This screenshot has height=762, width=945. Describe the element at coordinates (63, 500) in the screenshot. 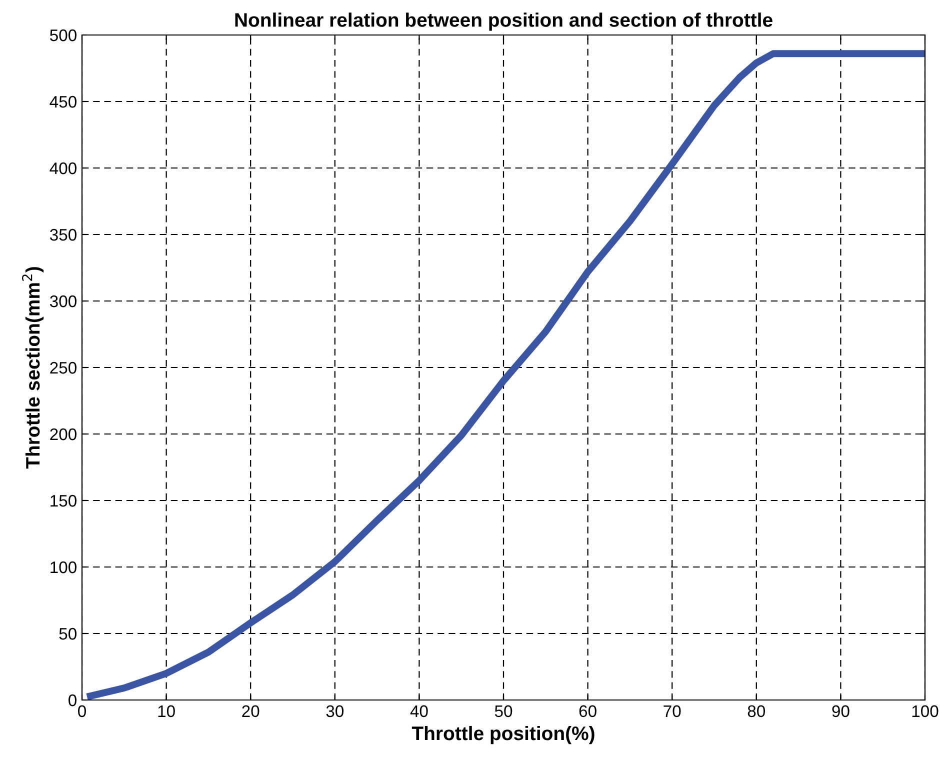

I see `y-tick-label: 150` at that location.